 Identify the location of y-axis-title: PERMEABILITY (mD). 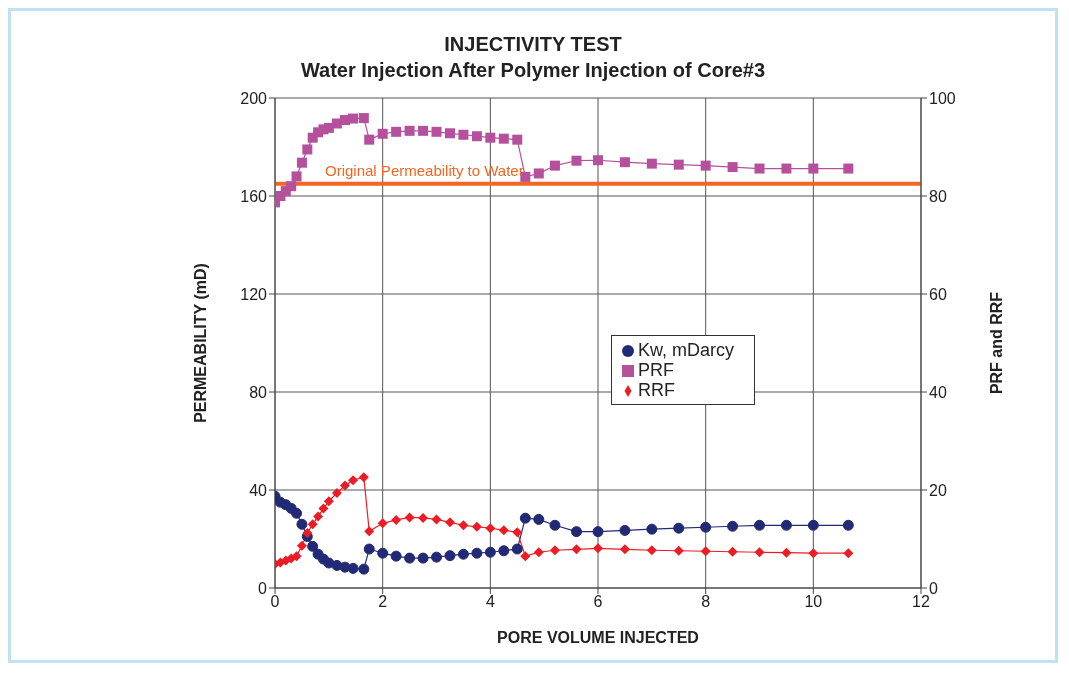
(200, 343).